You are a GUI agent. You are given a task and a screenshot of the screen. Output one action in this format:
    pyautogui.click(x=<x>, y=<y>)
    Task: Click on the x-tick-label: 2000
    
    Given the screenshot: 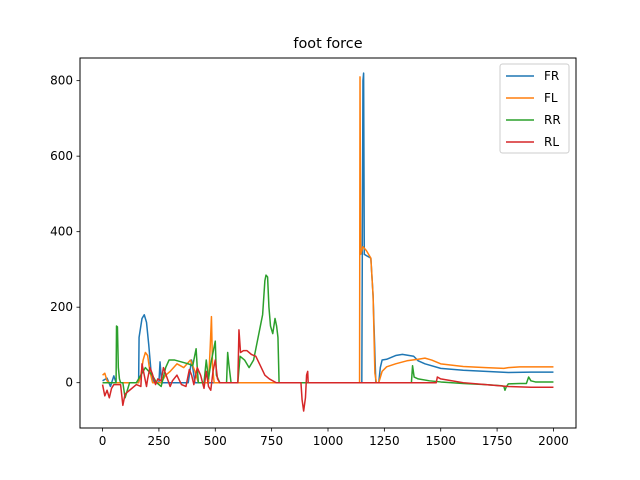 What is the action you would take?
    pyautogui.click(x=553, y=441)
    